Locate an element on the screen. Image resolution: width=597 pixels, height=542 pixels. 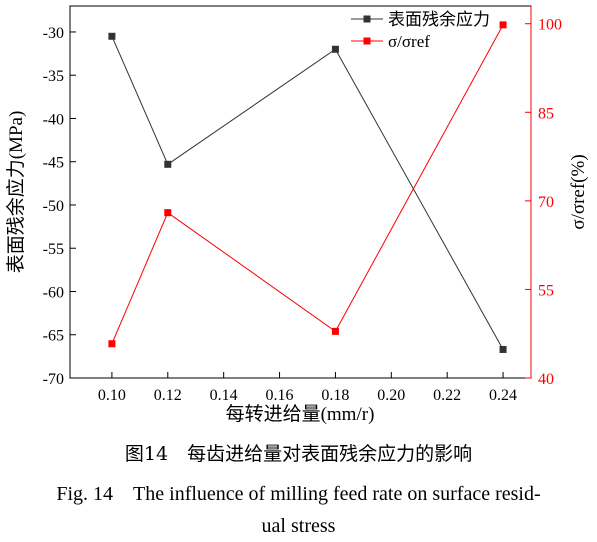
legend-marker-ratio is located at coordinates (367, 41).